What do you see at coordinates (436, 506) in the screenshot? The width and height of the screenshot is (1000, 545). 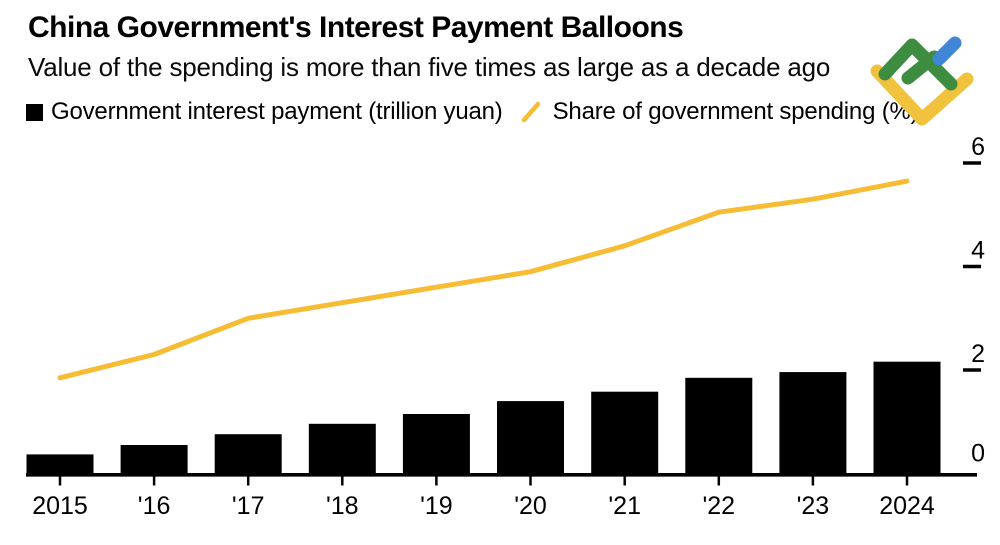 I see `x-tick-label-19: '19` at bounding box center [436, 506].